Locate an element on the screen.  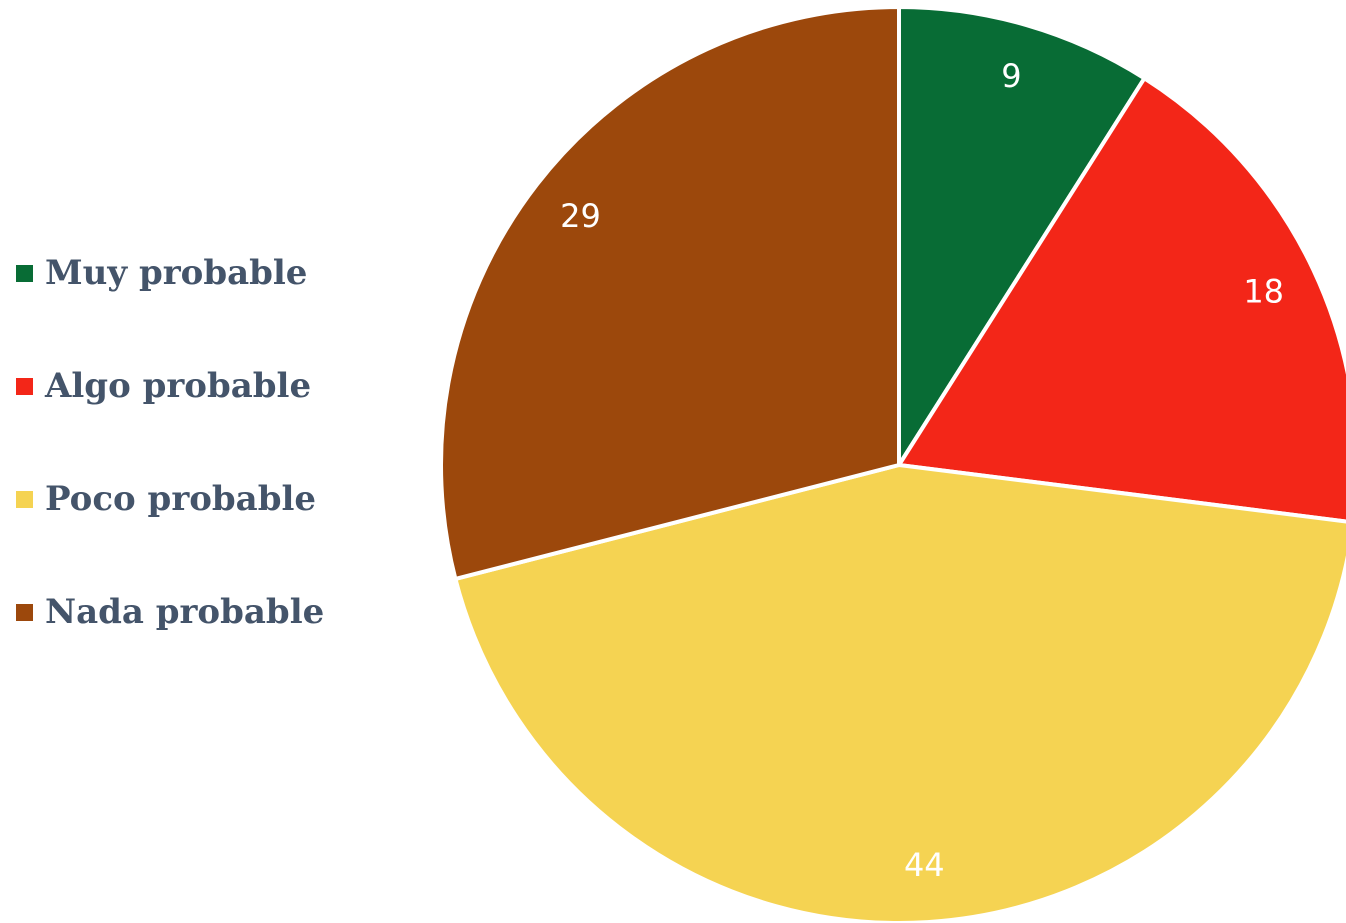
data-label-muy-probable: 9 is located at coordinates (1011, 76).